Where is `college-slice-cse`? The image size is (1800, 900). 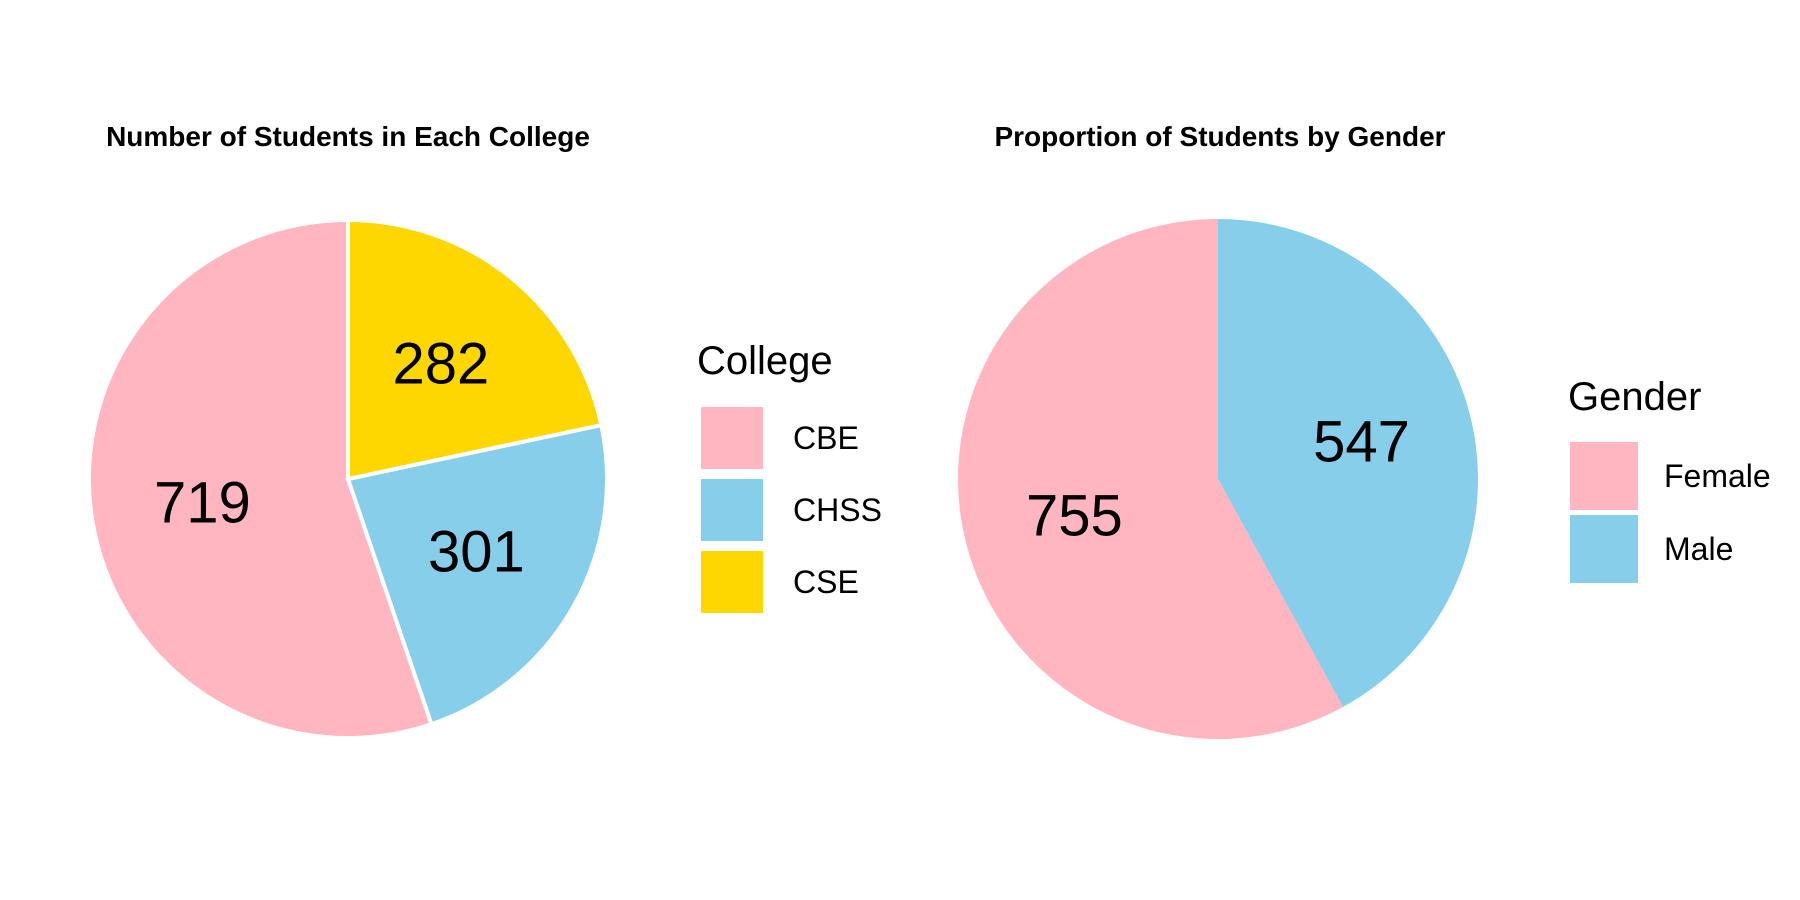 college-slice-cse is located at coordinates (475, 349).